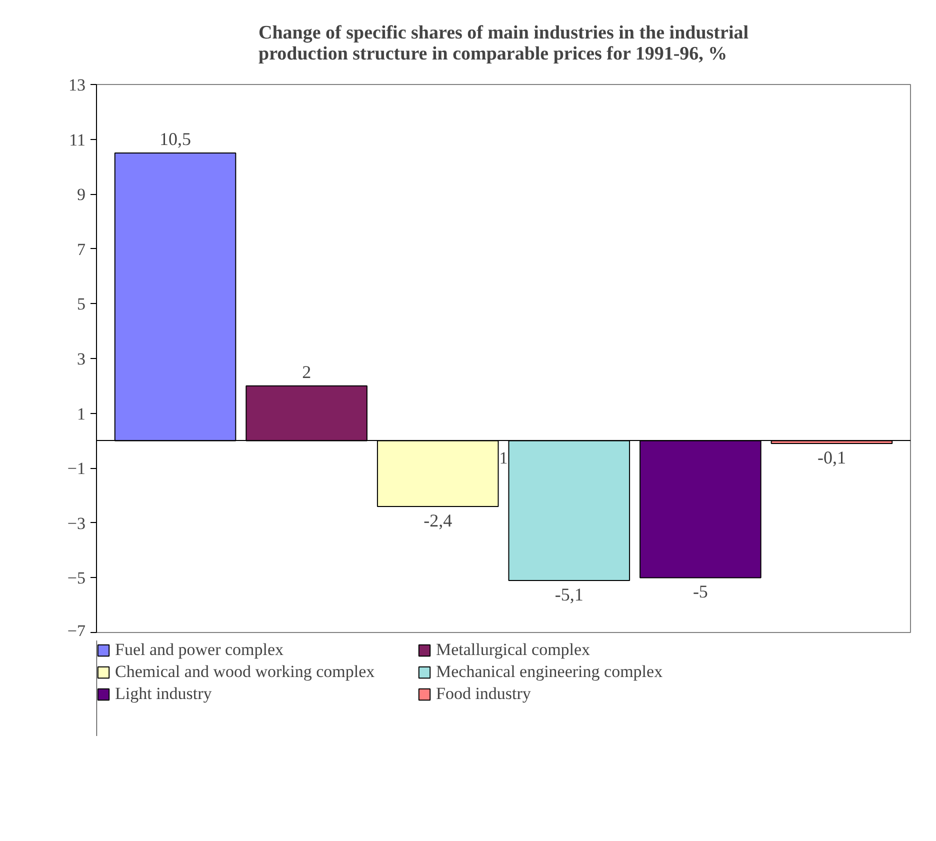 This screenshot has height=841, width=936. What do you see at coordinates (484, 694) in the screenshot?
I see `legend-label: Food industry` at bounding box center [484, 694].